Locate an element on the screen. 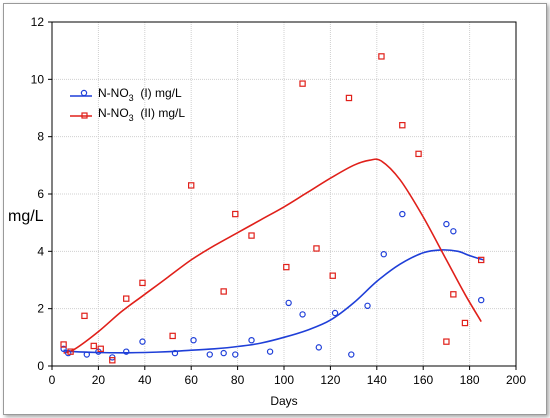  x-tick-label: 80 is located at coordinates (238, 380).